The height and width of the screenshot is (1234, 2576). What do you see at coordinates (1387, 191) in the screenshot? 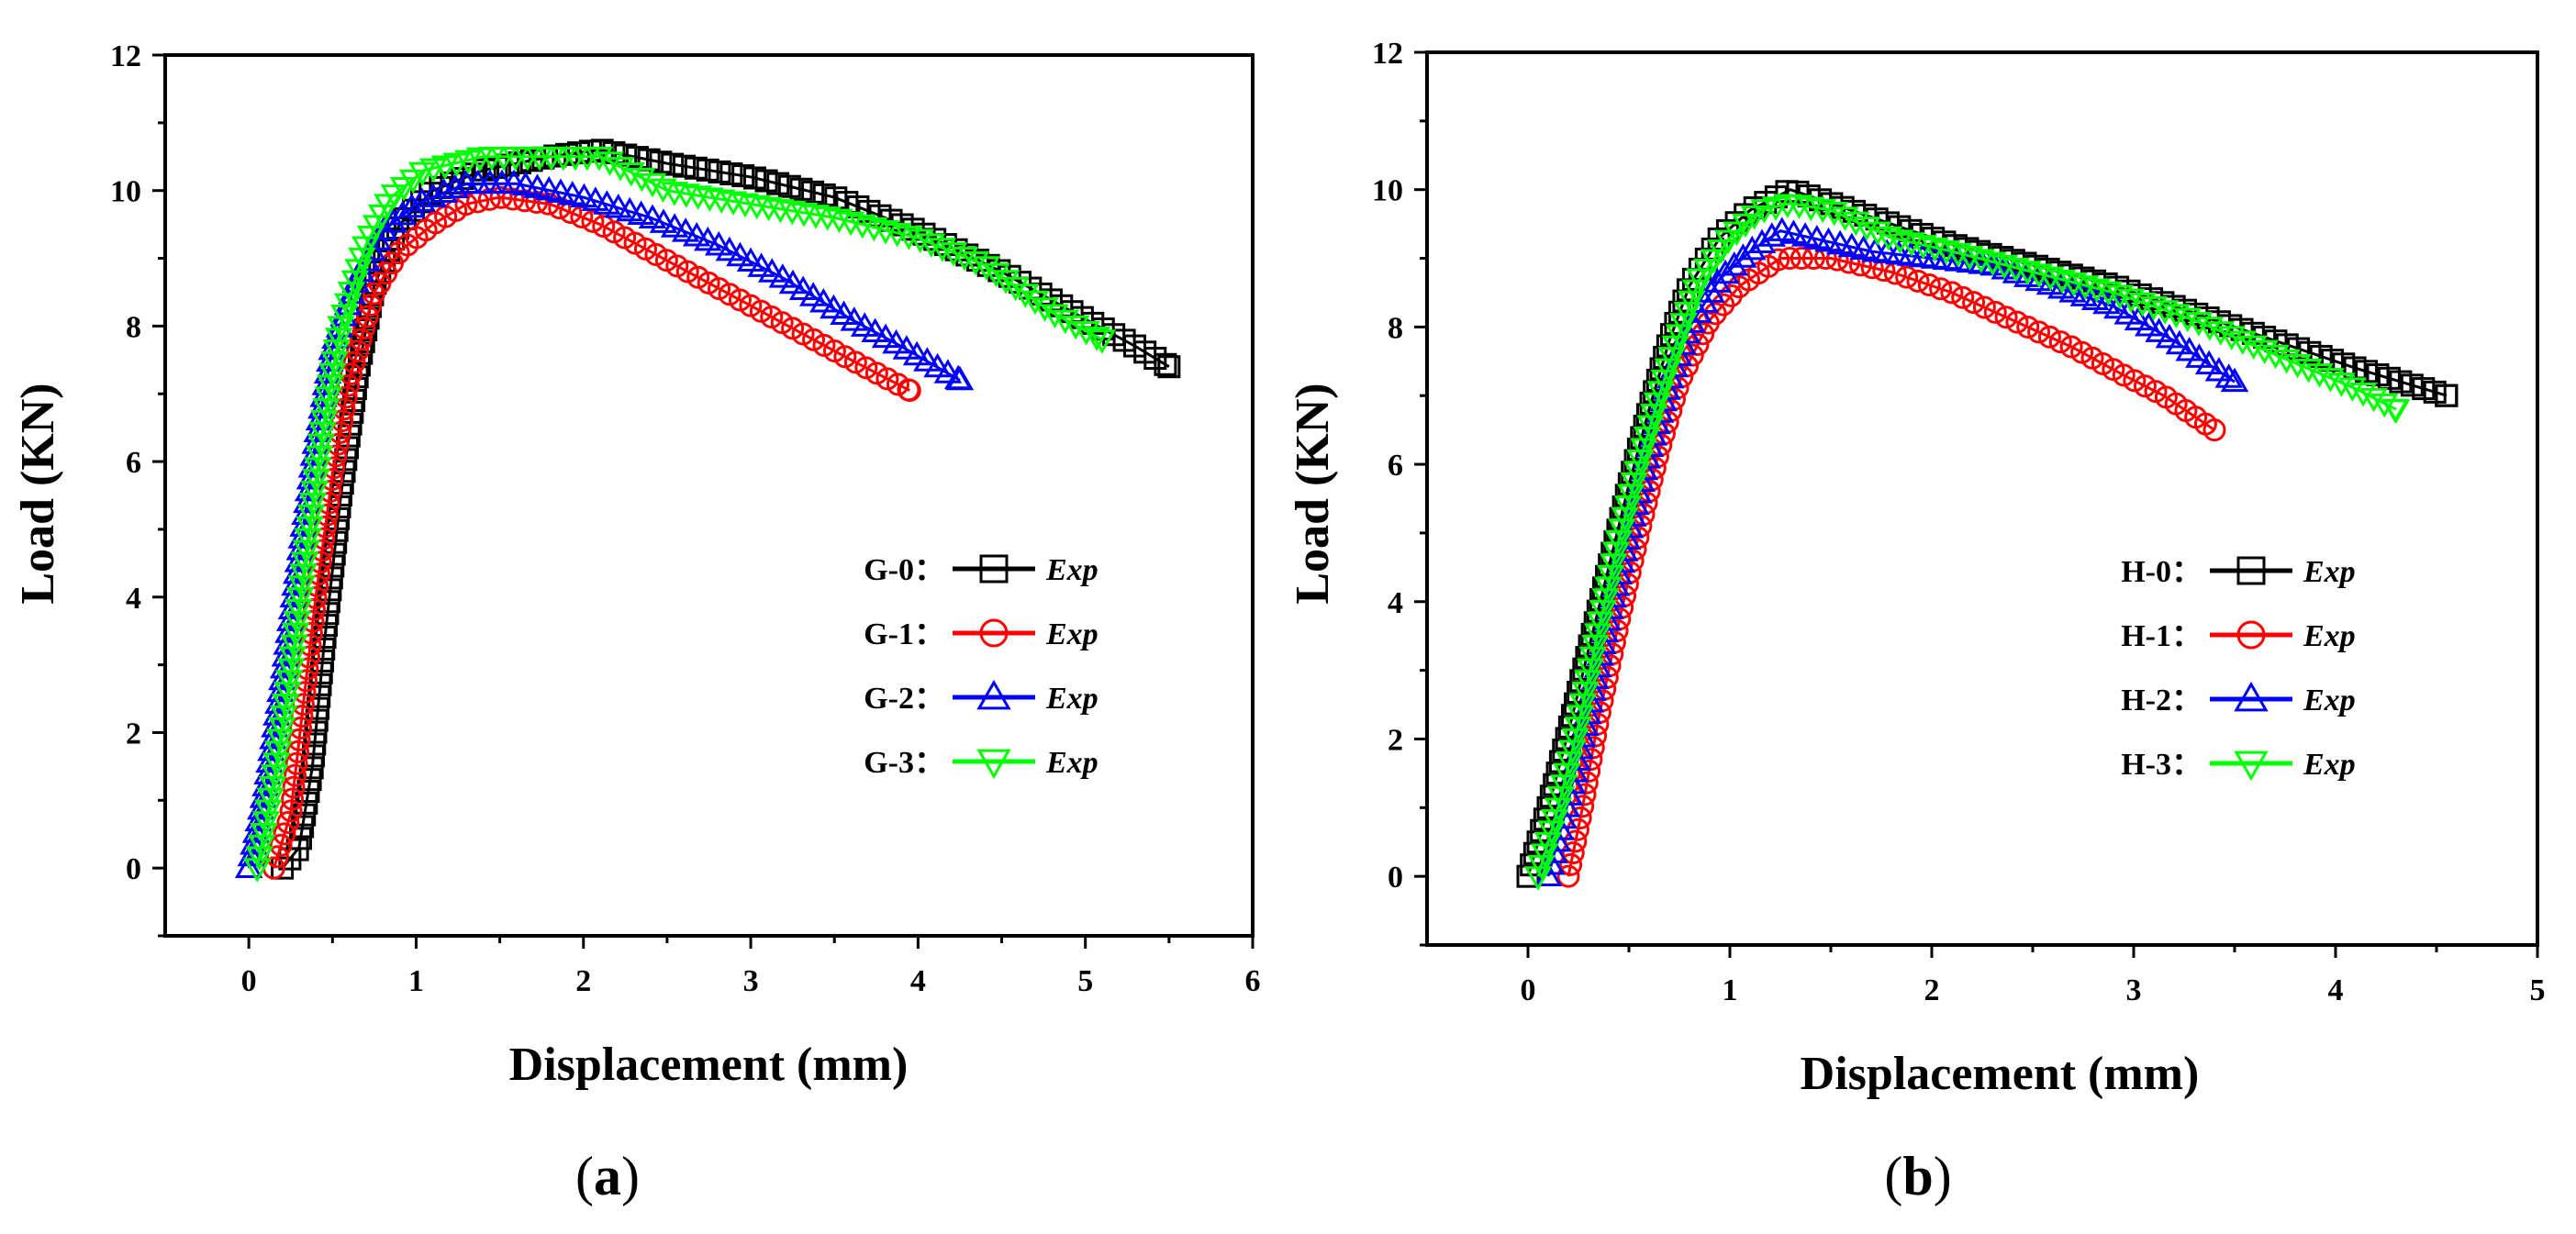
I see `y-tick-label: 10` at bounding box center [1387, 191].